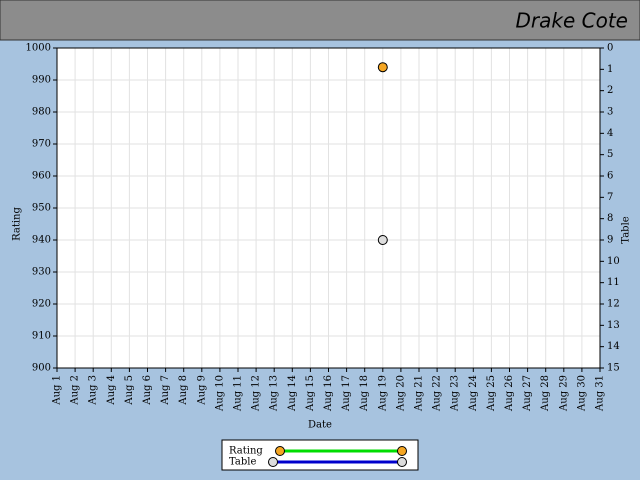 This screenshot has height=480, width=640. What do you see at coordinates (610, 69) in the screenshot?
I see `y2-tick-label: 1` at bounding box center [610, 69].